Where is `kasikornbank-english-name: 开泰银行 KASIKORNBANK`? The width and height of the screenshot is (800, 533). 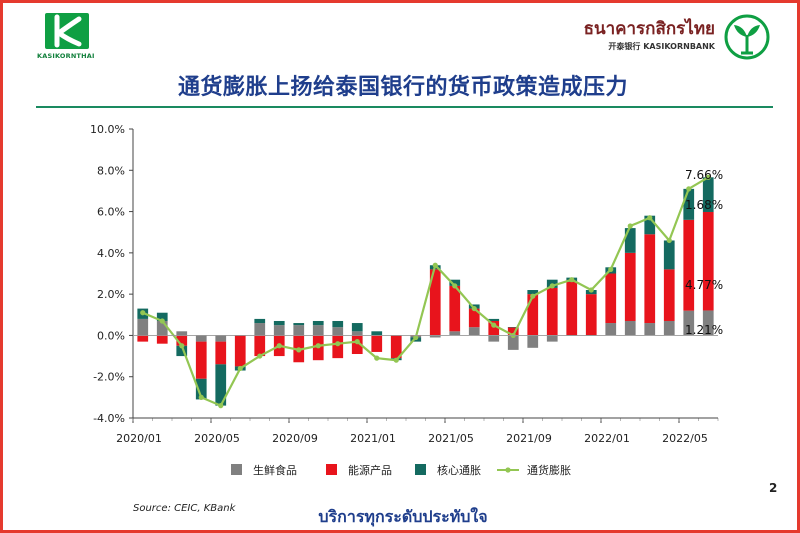 kasikornbank-english-name: 开泰银行 KASIKORNBANK is located at coordinates (661, 46).